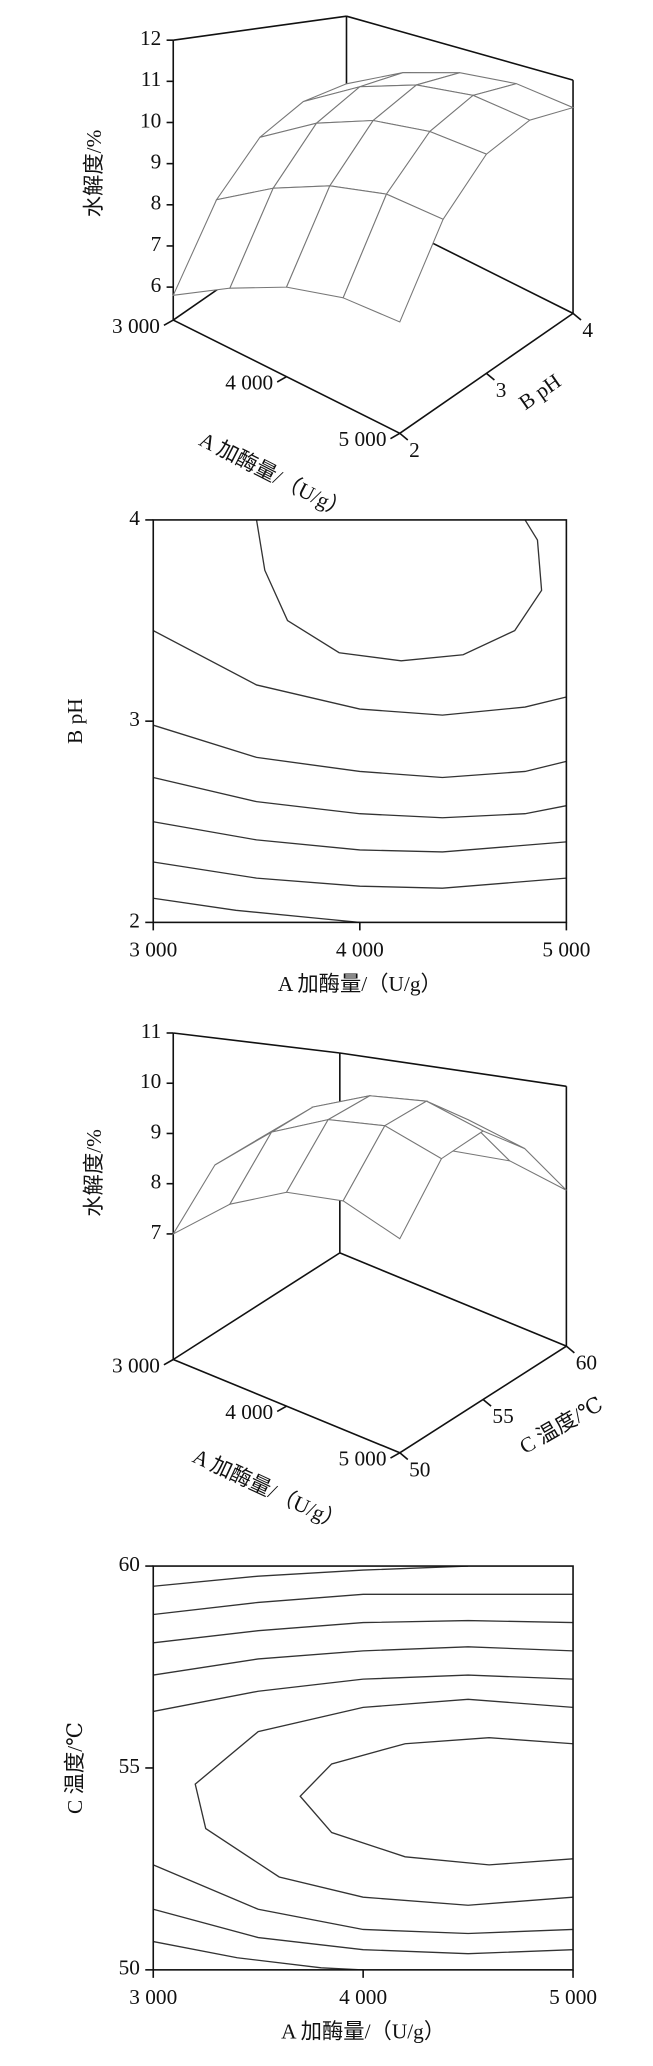 The width and height of the screenshot is (653, 2066). What do you see at coordinates (156, 285) in the screenshot?
I see `z-tick-label: 6` at bounding box center [156, 285].